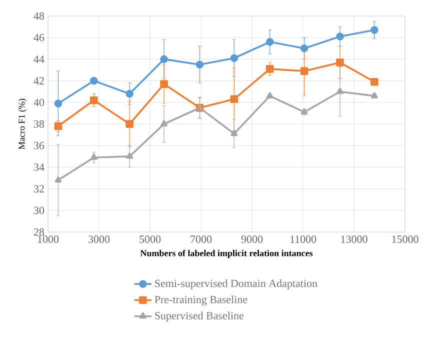 The height and width of the screenshot is (348, 425). I want to click on y-tick-label: 36, so click(39, 146).